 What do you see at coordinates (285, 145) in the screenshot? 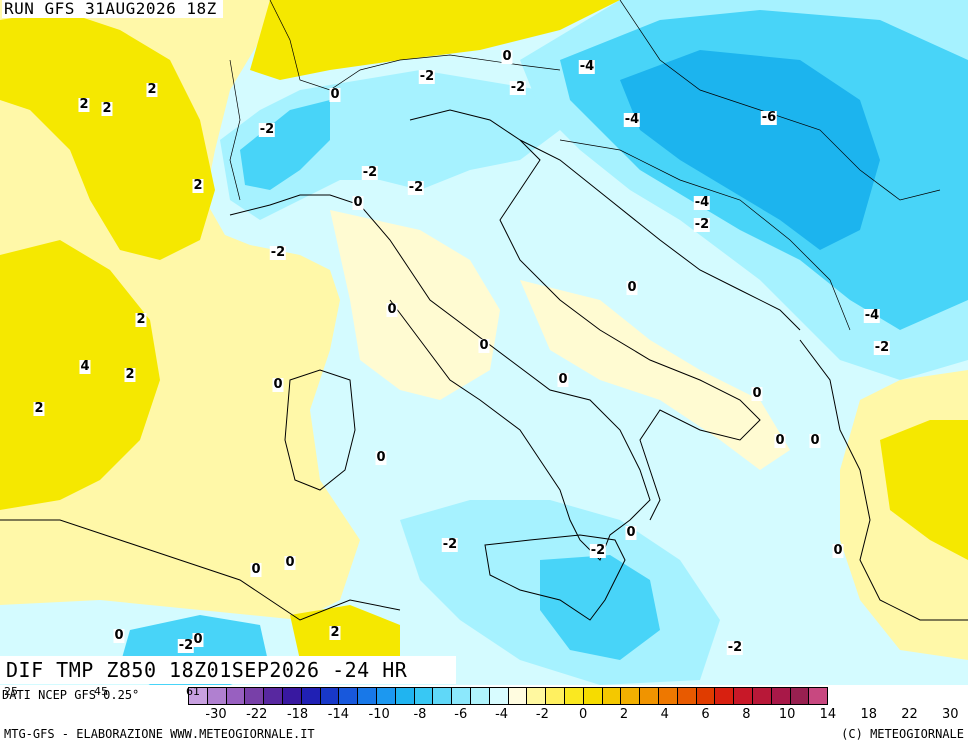
I see `cold-core-alps` at bounding box center [285, 145].